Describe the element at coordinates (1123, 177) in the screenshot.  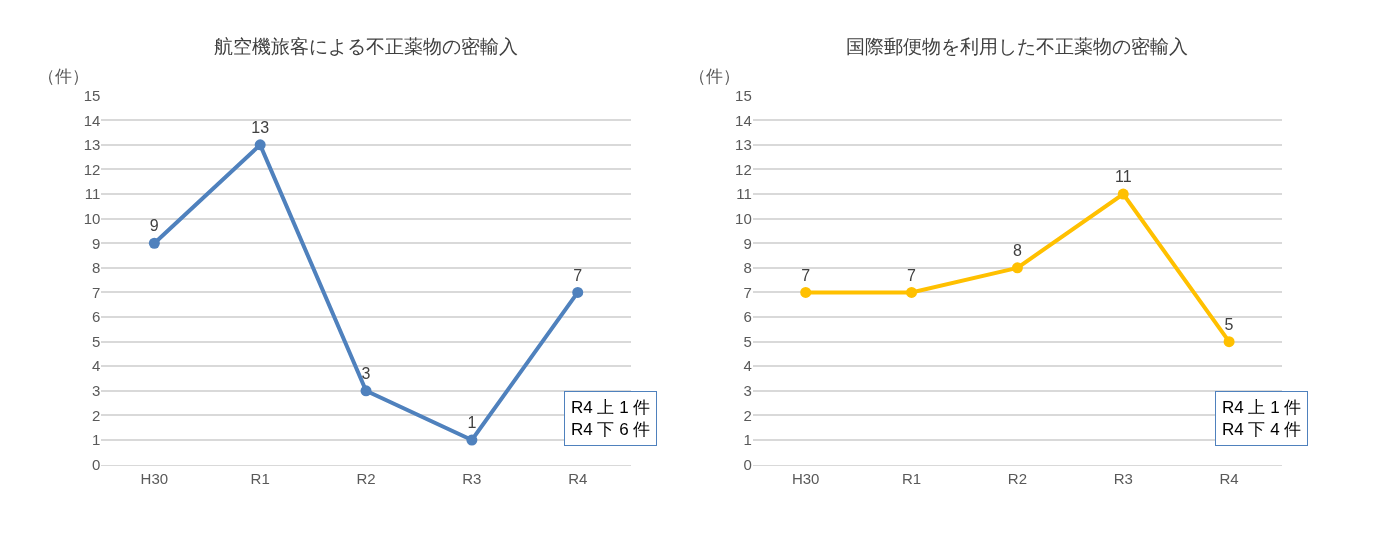
I see `data-label: 11` at that location.